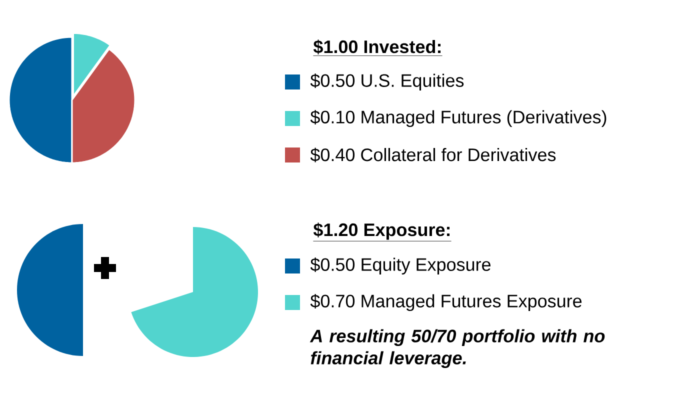 This screenshot has width=682, height=410. I want to click on legend-label: $0.10 Managed Futures (Derivatives), so click(458, 119).